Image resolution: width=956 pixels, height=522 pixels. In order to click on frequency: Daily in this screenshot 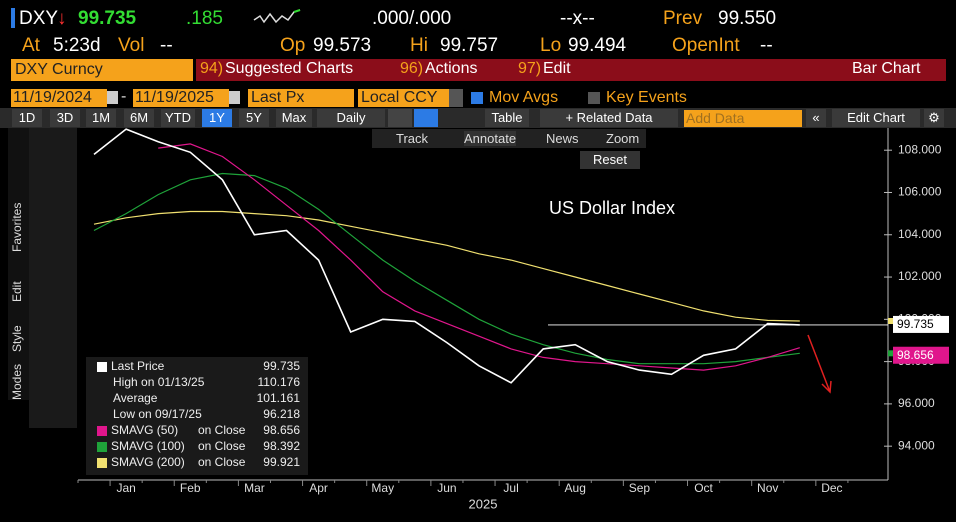, I will do `click(351, 118)`.